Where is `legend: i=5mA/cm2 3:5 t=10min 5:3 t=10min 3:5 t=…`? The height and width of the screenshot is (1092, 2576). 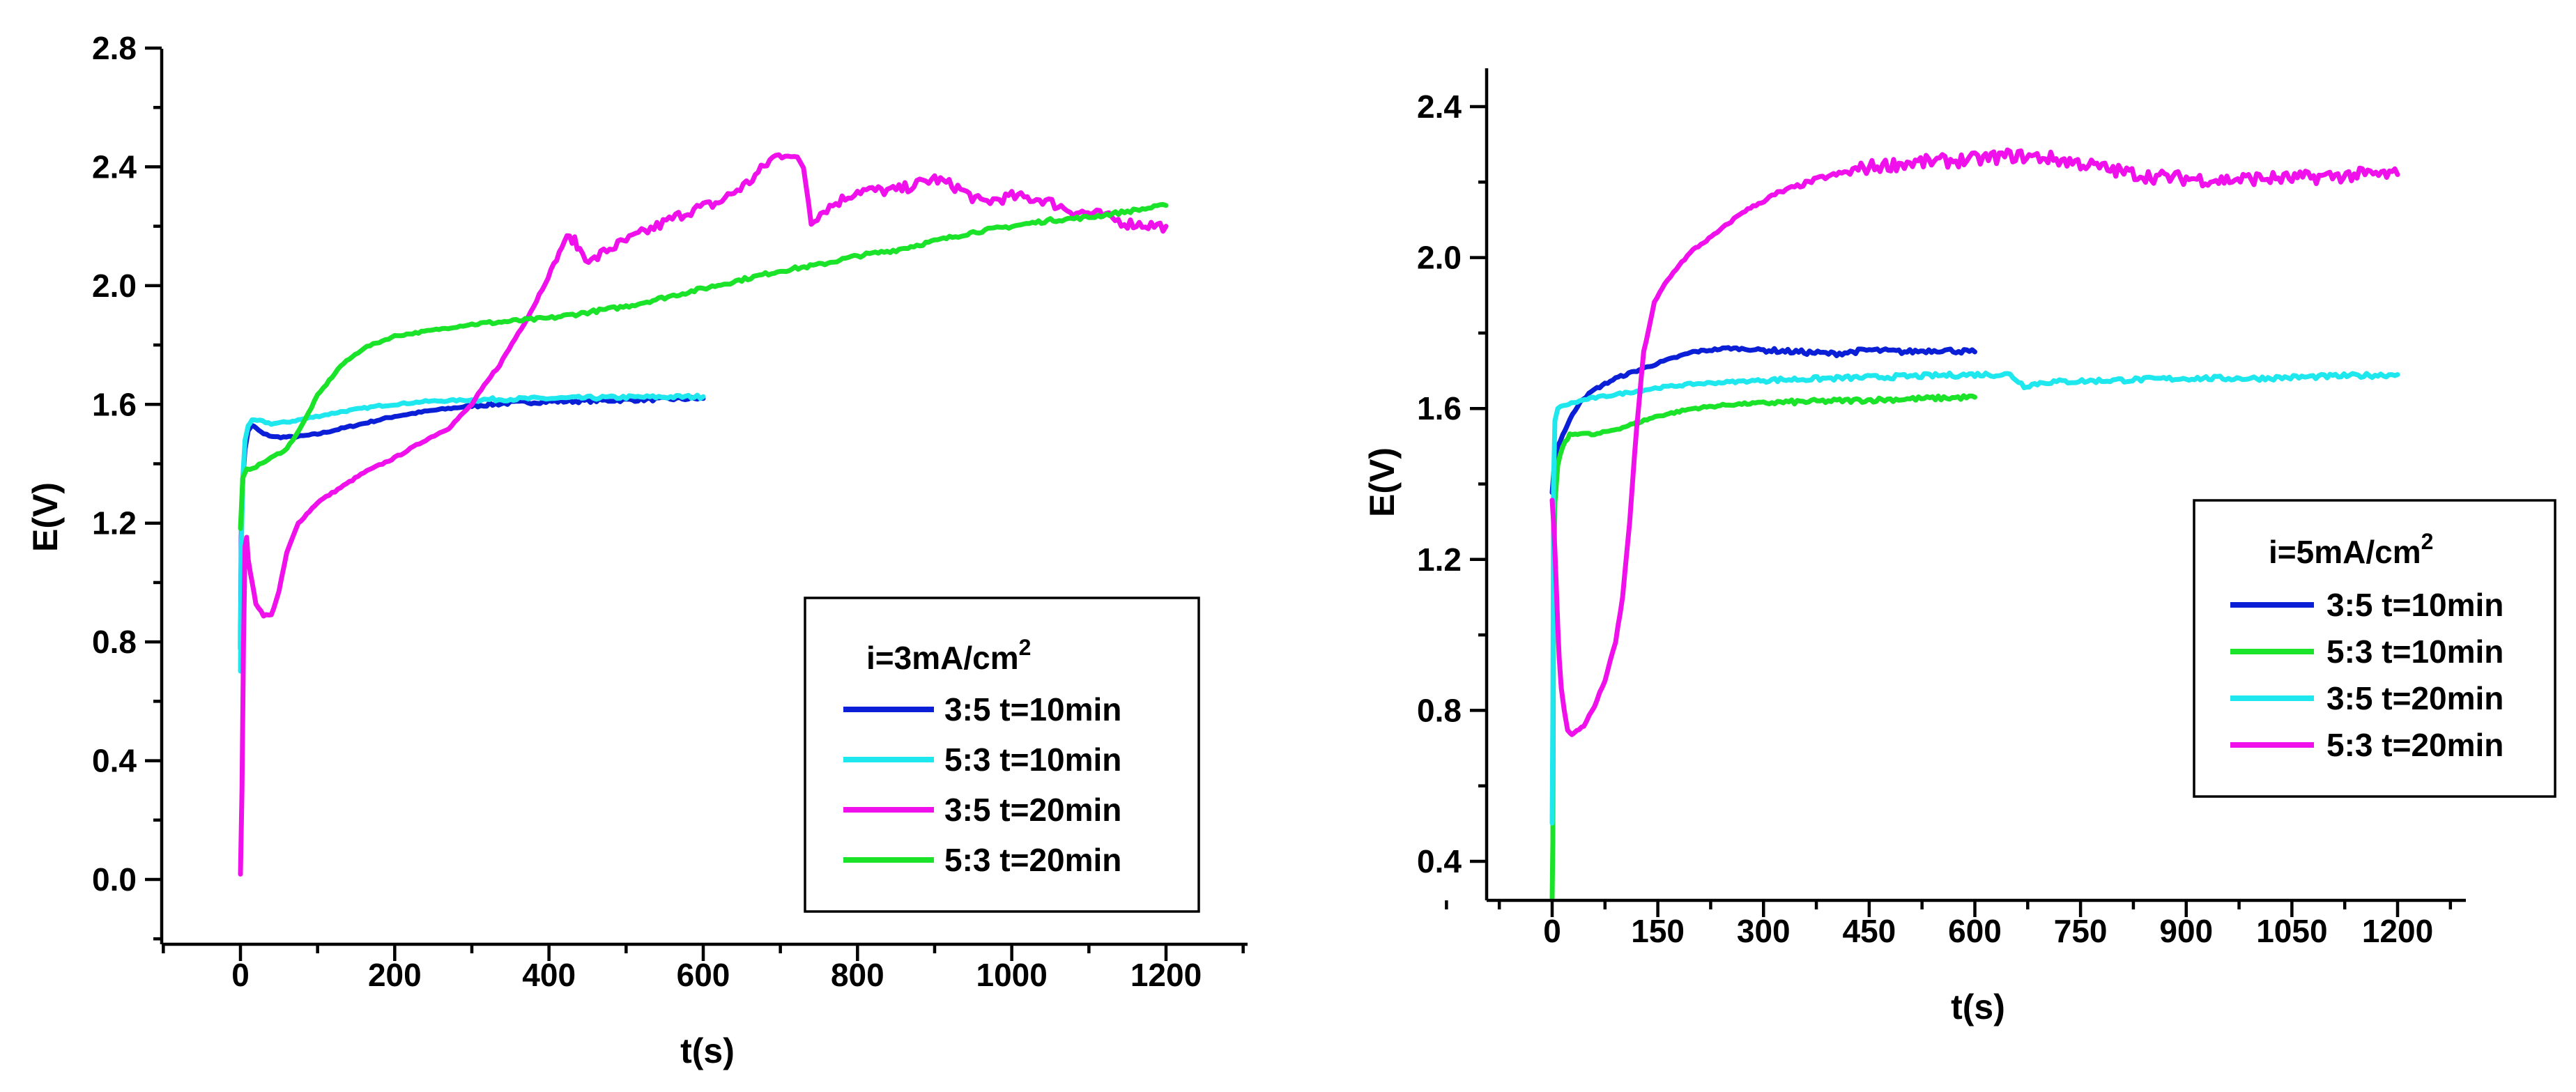 legend: i=5mA/cm2 3:5 t=10min 5:3 t=10min 3:5 t=… is located at coordinates (2374, 648).